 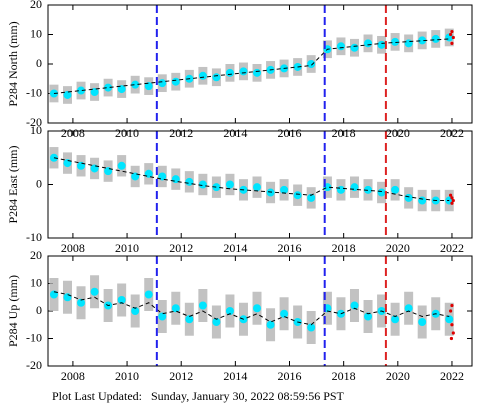 I want to click on y-axis-label: P284 East (mm), so click(x=13, y=185).